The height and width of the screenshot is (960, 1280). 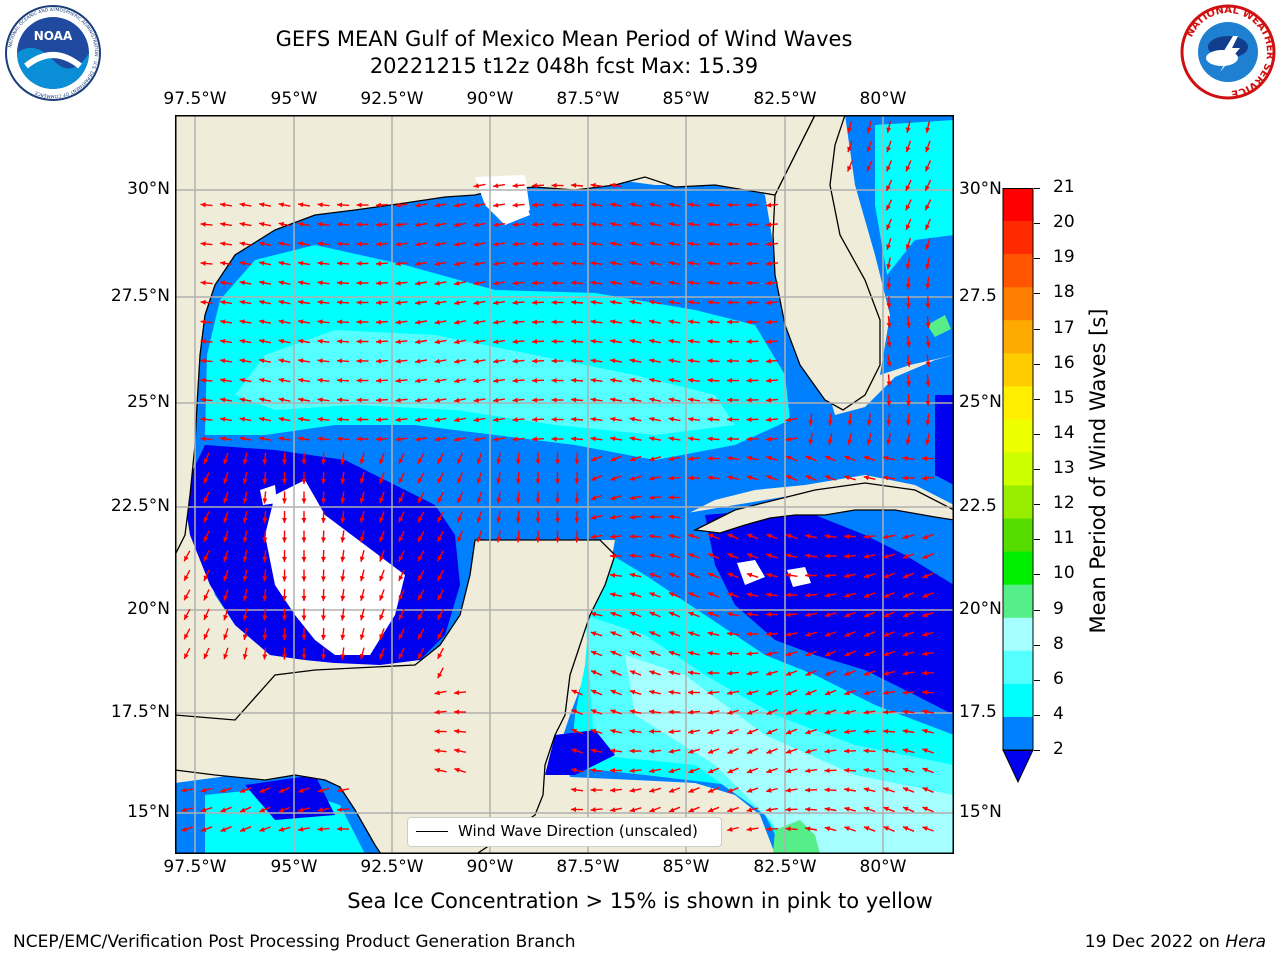 I want to click on colorbar-tick-label: 13, so click(x=1064, y=468).